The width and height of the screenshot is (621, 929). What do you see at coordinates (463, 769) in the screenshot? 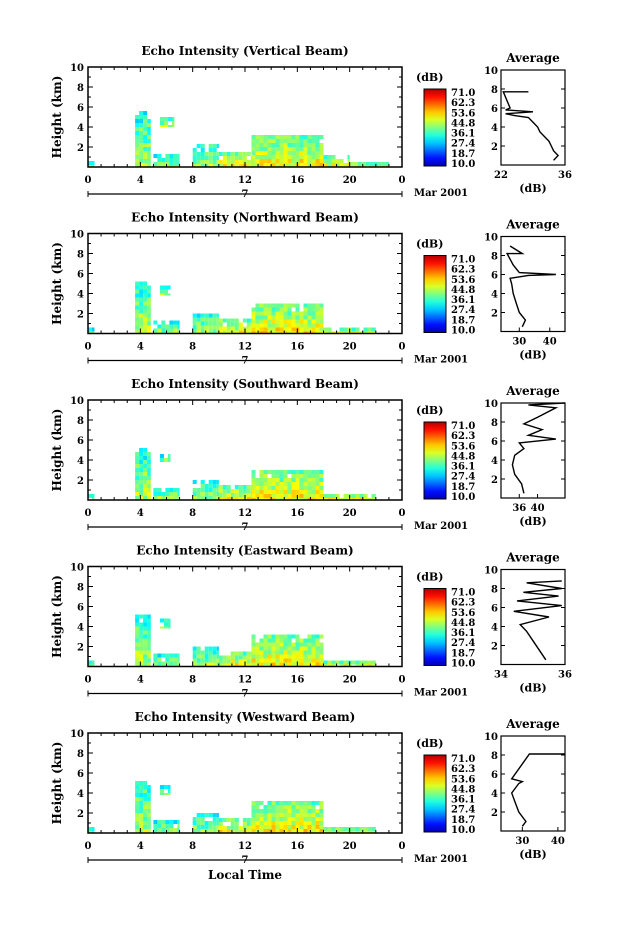
I see `colorbar-tick-label: 62.3` at bounding box center [463, 769].